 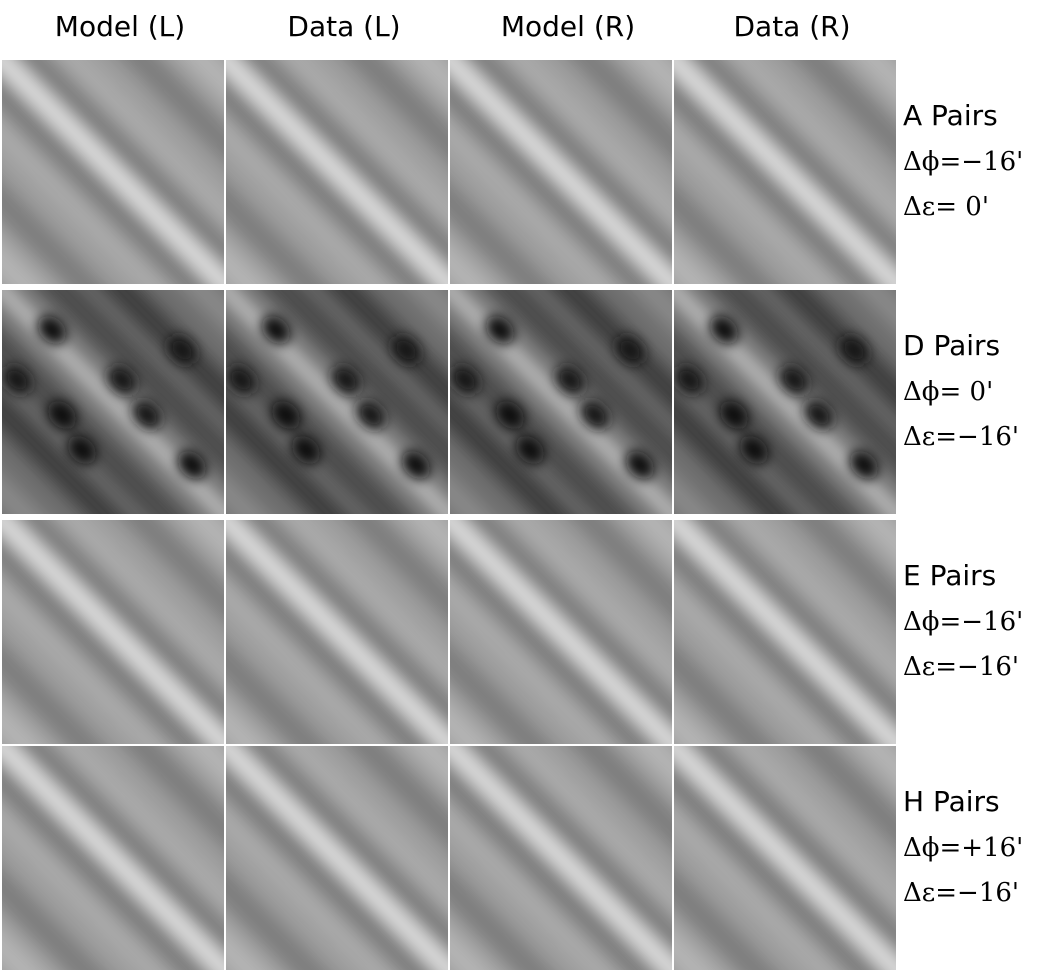 I want to click on row-dphi: Δϕ= 0', so click(x=948, y=392).